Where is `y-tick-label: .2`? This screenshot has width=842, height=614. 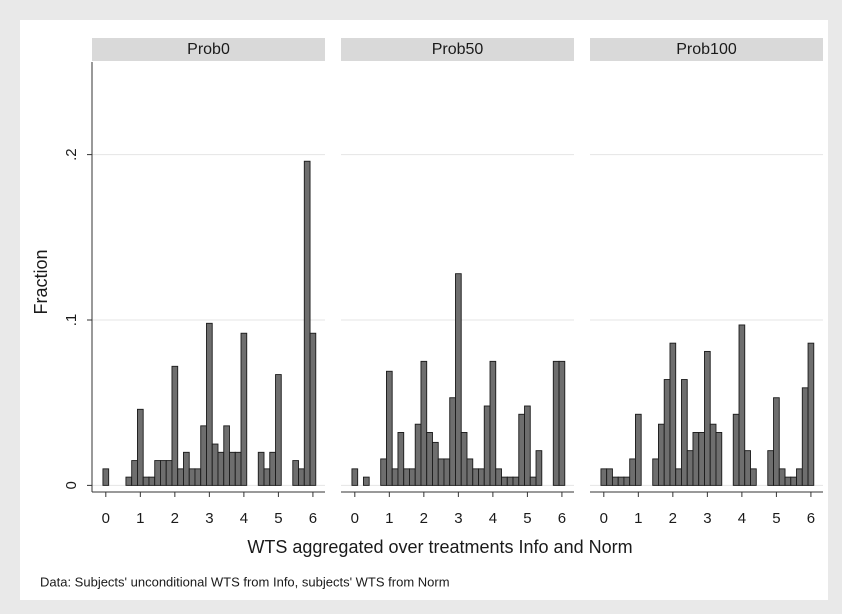 y-tick-label: .2 is located at coordinates (71, 154).